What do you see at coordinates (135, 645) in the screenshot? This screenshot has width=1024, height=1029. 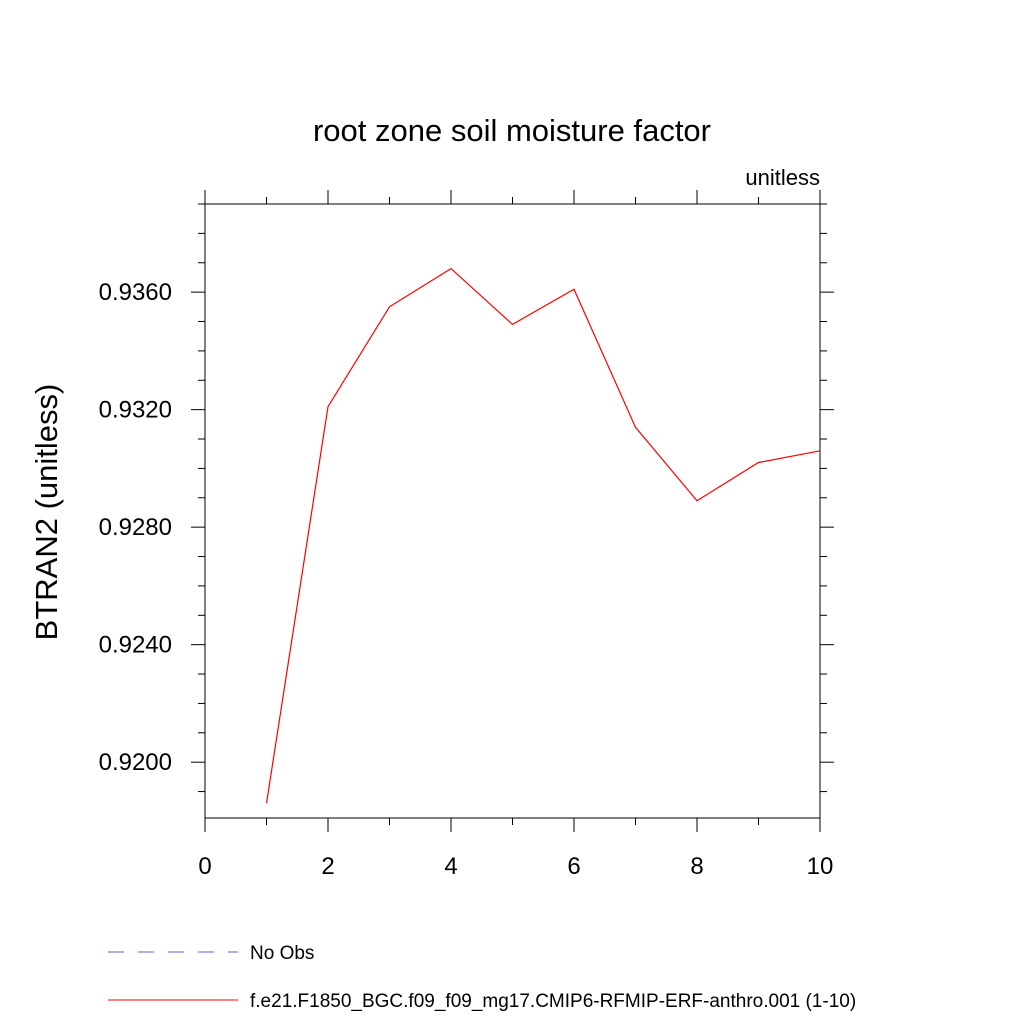 I see `y-tick-label: 0.9240` at bounding box center [135, 645].